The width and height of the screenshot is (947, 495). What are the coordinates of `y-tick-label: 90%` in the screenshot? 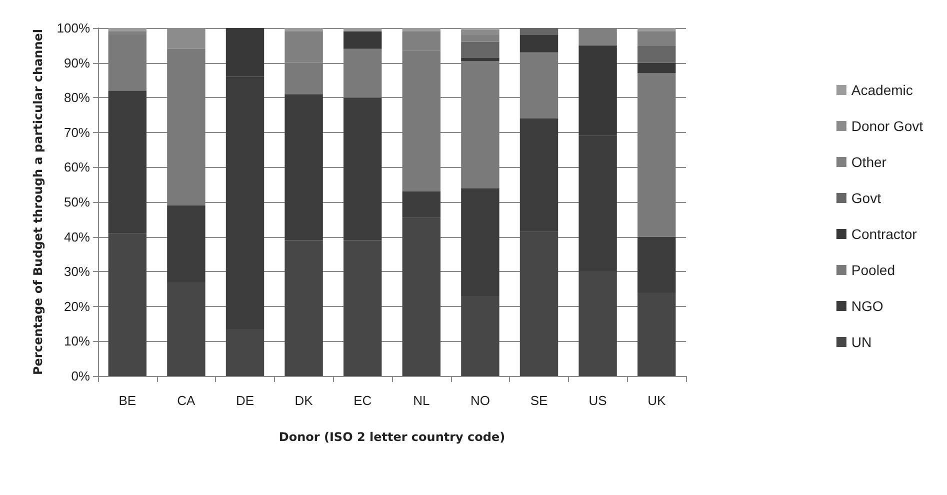 It's located at (77, 62).